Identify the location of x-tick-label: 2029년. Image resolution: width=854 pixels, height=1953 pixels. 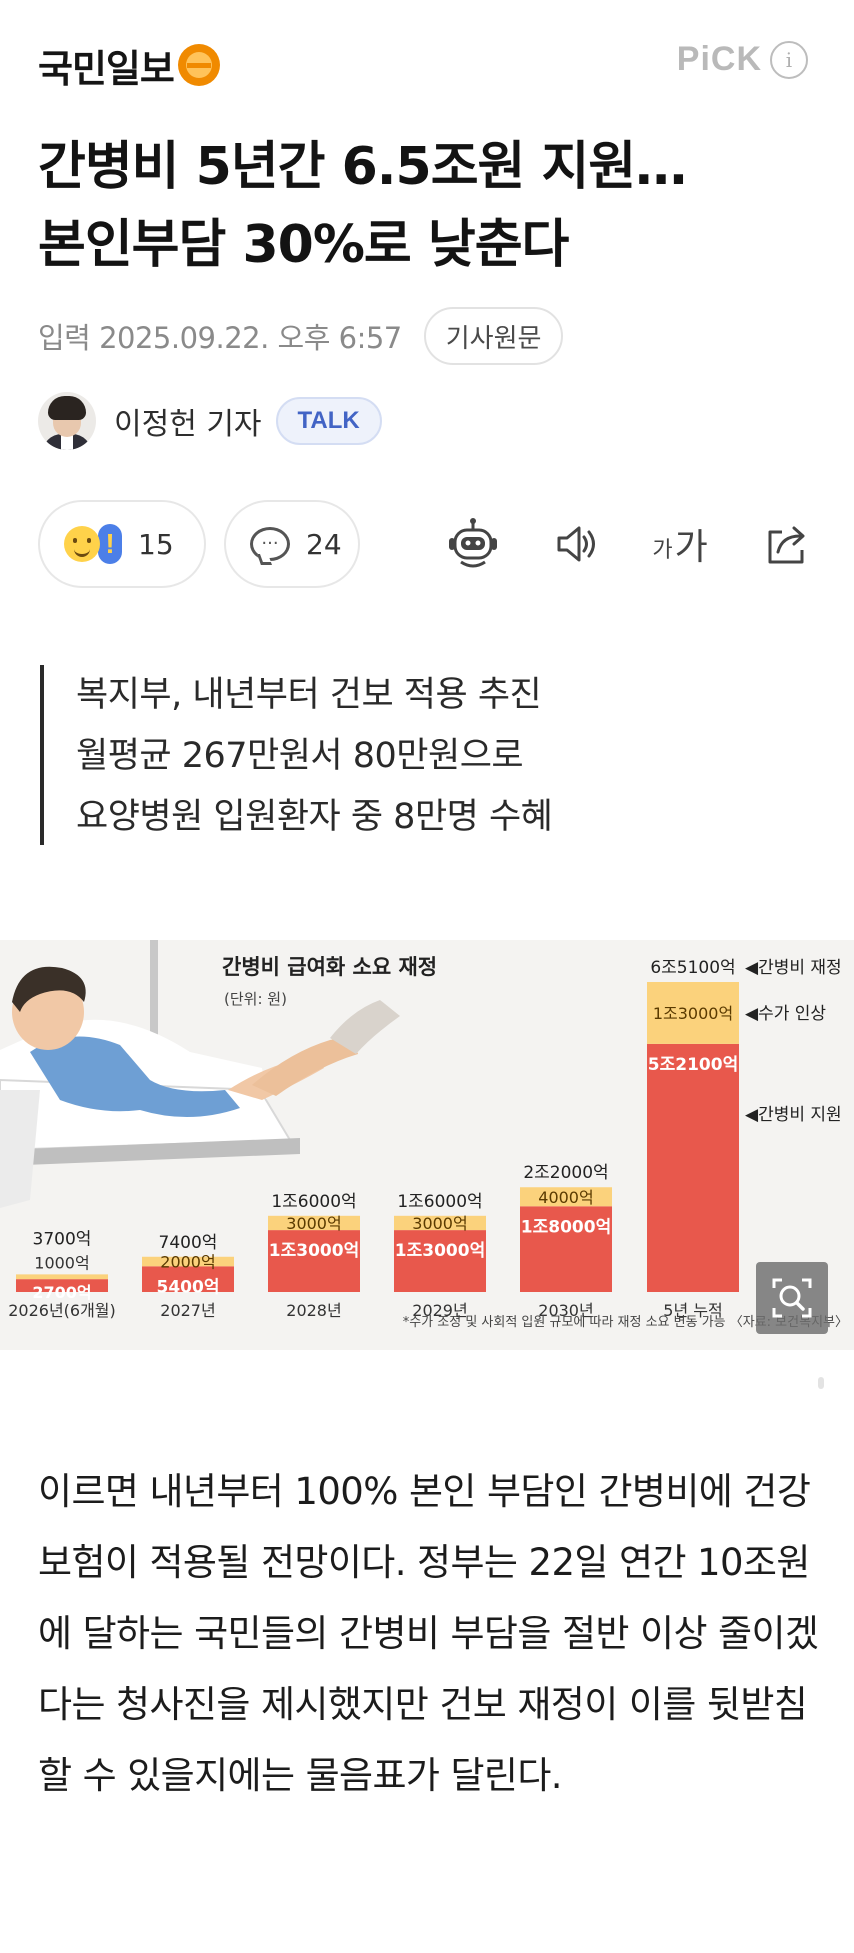
(439, 1310).